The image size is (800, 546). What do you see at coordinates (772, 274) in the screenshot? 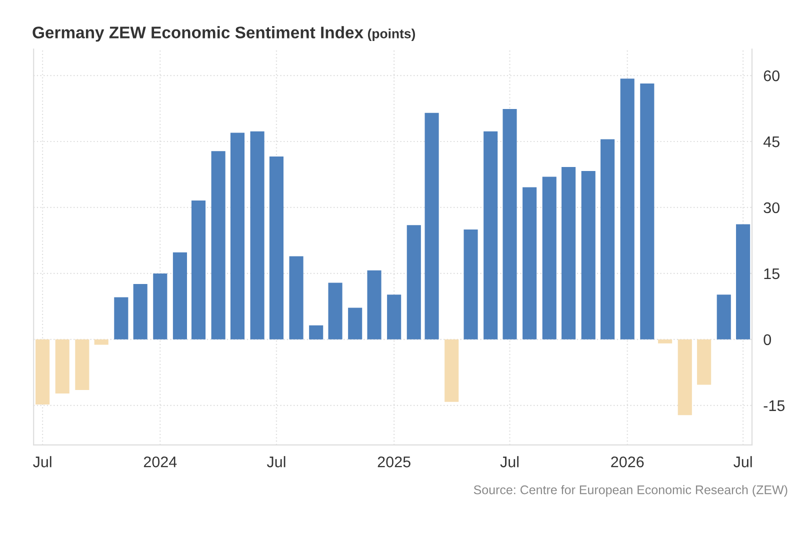
I see `y-tick-label: 15` at bounding box center [772, 274].